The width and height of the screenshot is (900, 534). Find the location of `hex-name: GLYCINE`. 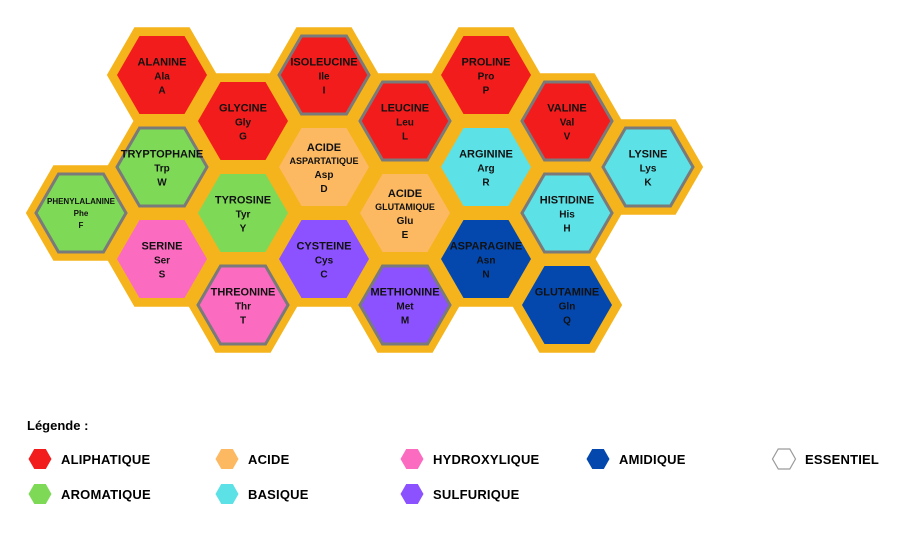

hex-name: GLYCINE is located at coordinates (243, 109).